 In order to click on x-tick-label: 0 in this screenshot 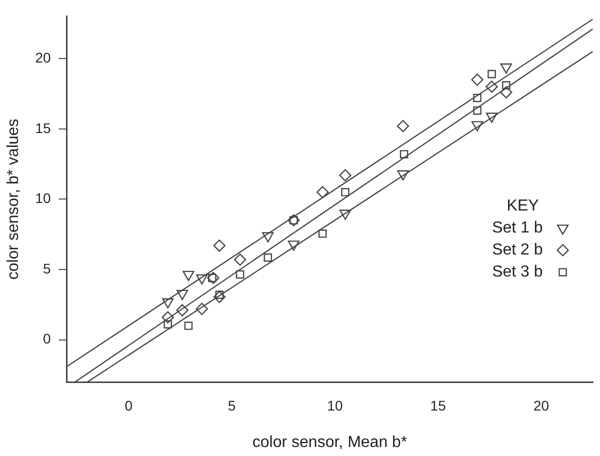, I will do `click(128, 405)`.